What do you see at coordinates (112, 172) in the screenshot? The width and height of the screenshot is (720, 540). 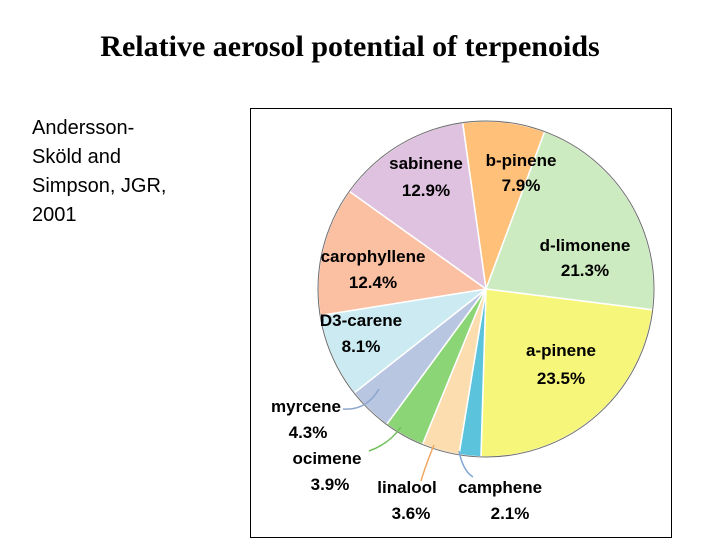 I see `citation-text: Andersson- Sköld and Simpson, JGR, 2001` at bounding box center [112, 172].